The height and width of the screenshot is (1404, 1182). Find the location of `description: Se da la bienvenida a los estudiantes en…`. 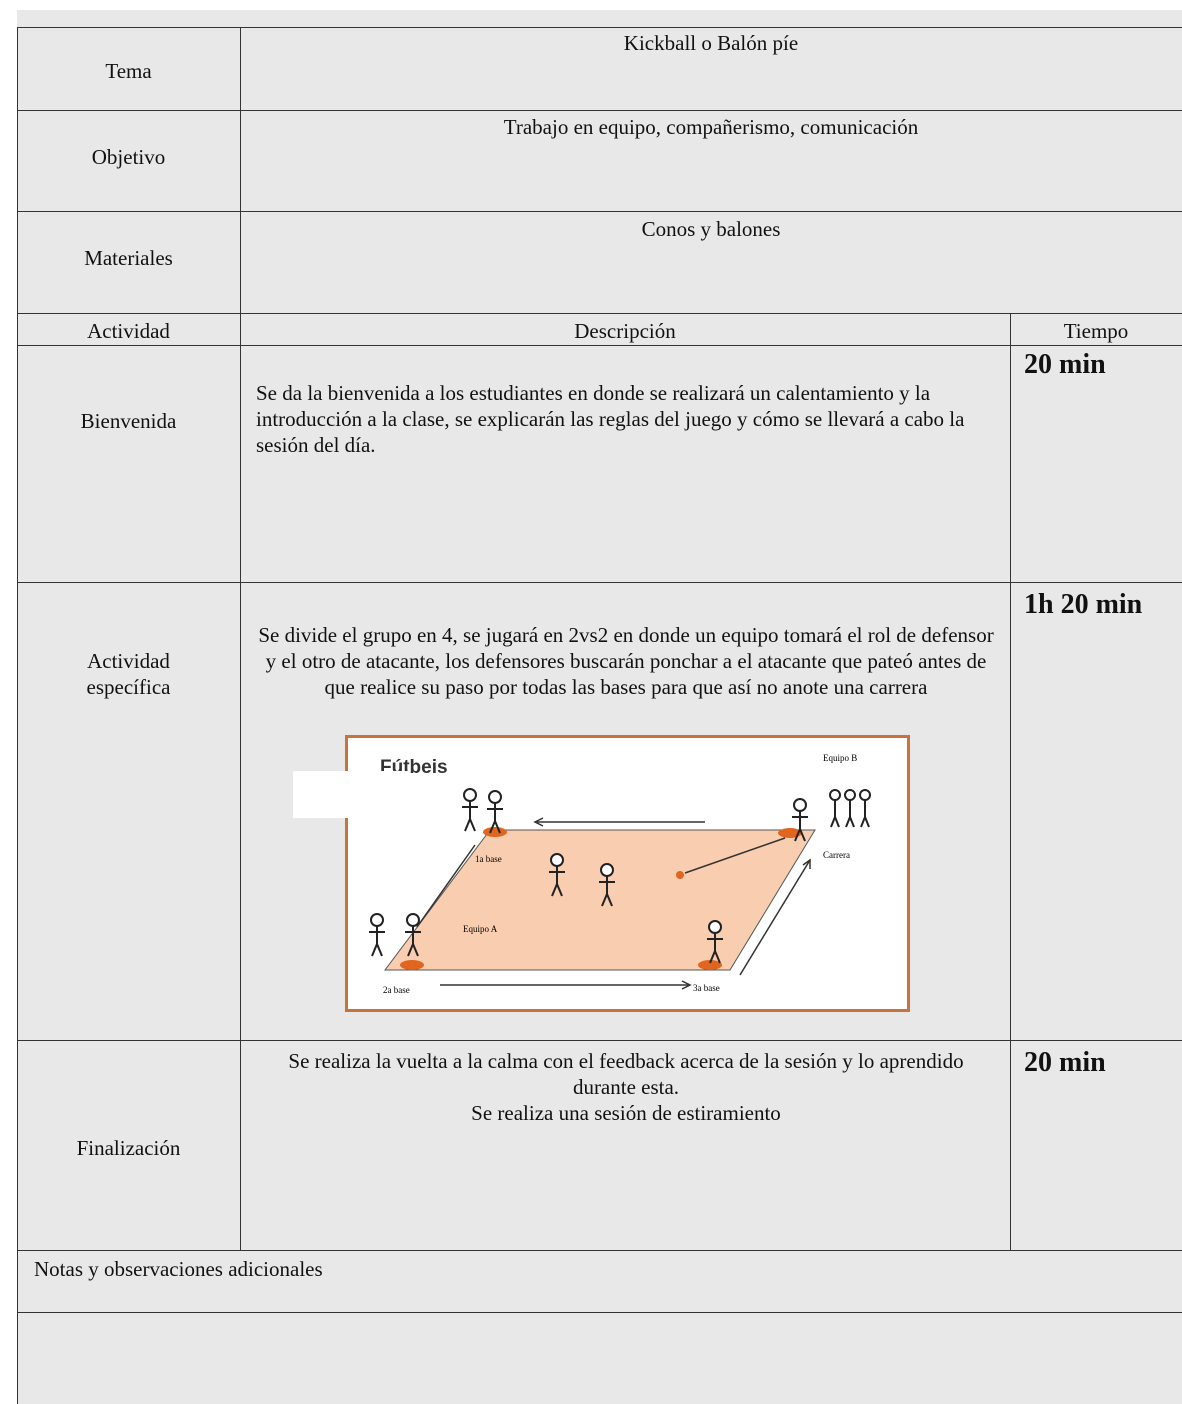

description: Se da la bienvenida a los estudiantes en… is located at coordinates (610, 419).